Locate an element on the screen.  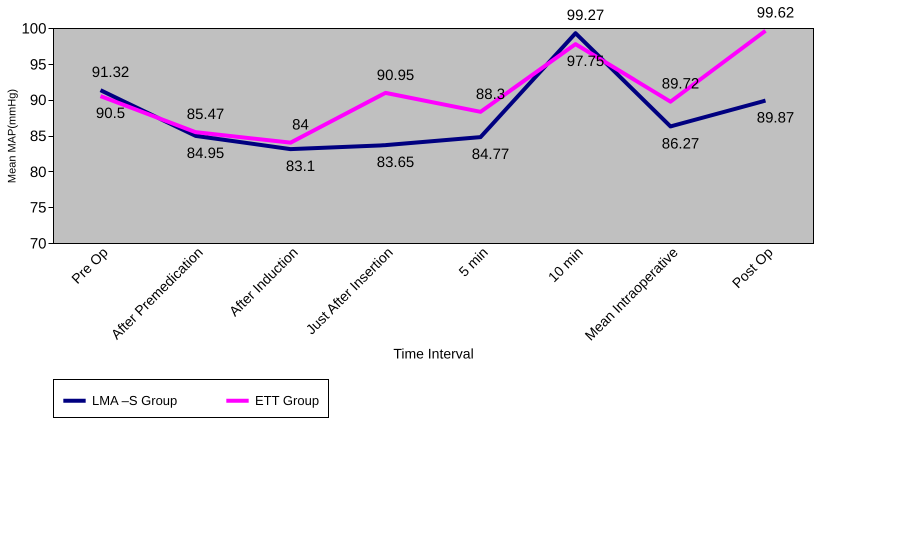
x-tick-label: Pre Op is located at coordinates (90, 265).